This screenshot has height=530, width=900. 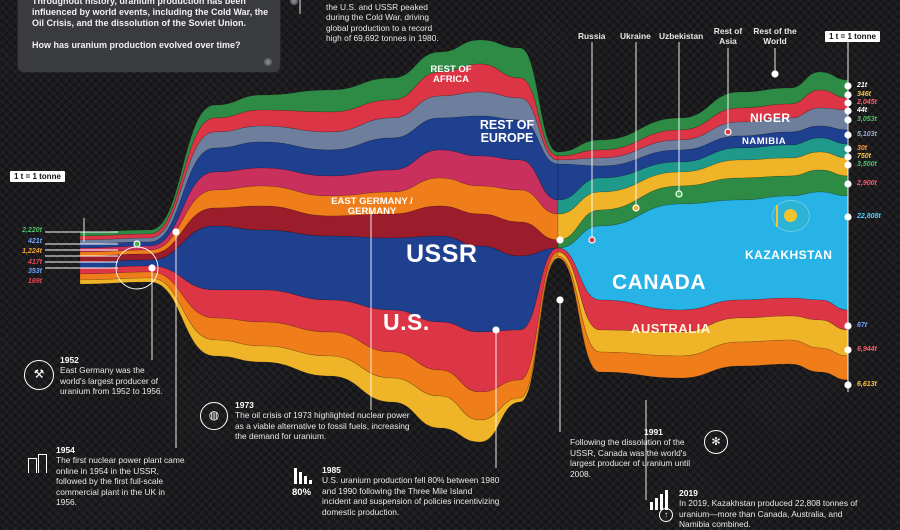 I want to click on left-value: 169t, so click(x=34, y=281).